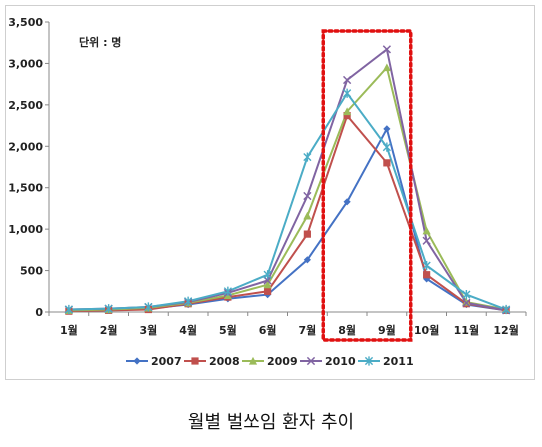  Describe the element at coordinates (148, 330) in the screenshot. I see `x-tick-label: 3월` at that location.